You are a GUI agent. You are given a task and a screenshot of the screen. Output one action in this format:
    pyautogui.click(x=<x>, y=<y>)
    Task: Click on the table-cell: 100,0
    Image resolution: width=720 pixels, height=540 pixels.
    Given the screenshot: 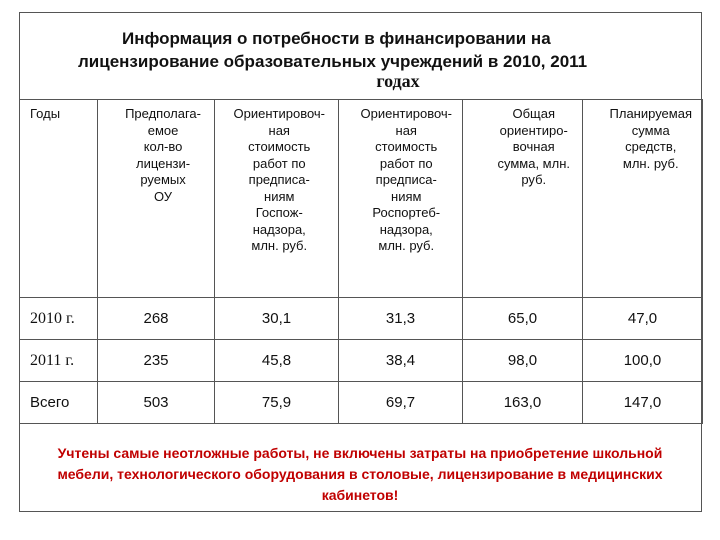 What is the action you would take?
    pyautogui.click(x=642, y=360)
    